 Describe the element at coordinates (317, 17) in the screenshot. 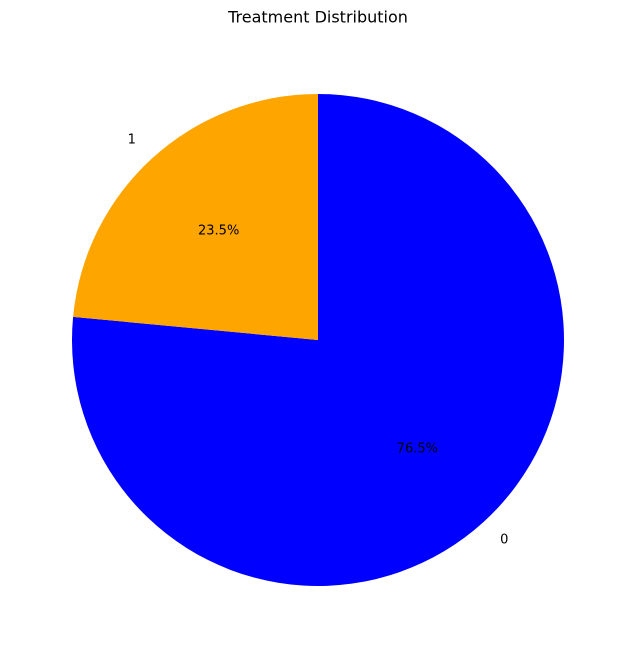

I see `chart-title: Treatment Distribution` at that location.